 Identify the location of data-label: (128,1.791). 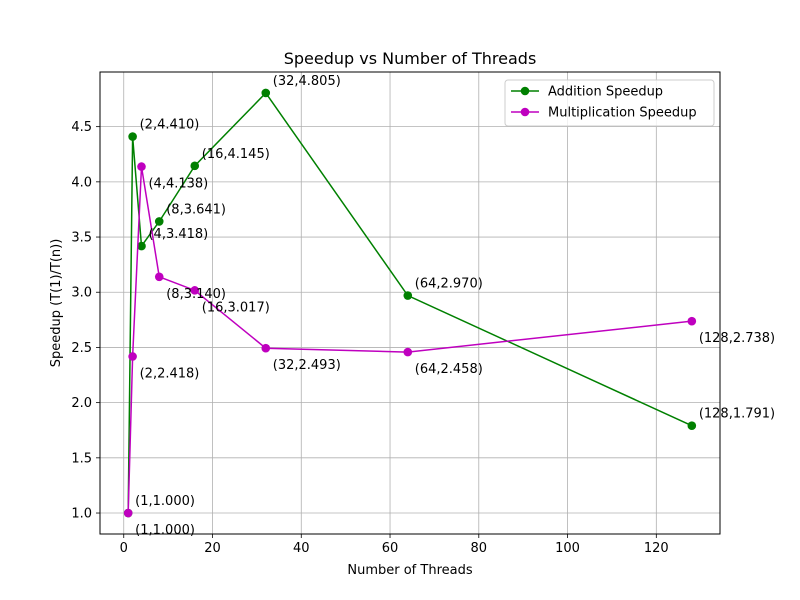
(737, 414).